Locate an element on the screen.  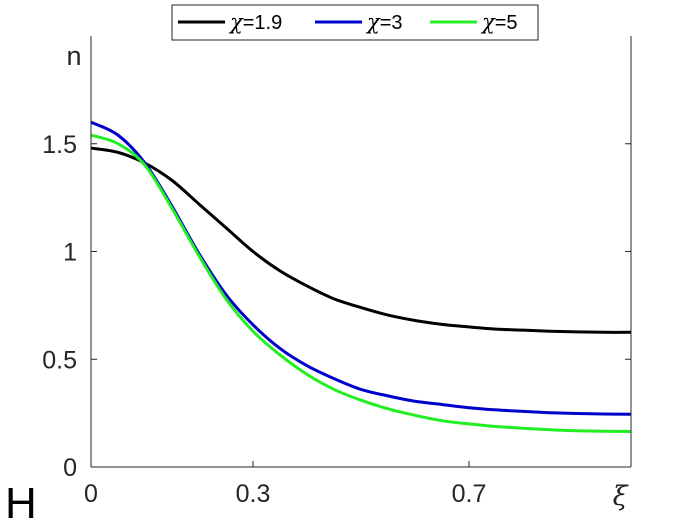
legend-label-0: χ=1.9 is located at coordinates (255, 22).